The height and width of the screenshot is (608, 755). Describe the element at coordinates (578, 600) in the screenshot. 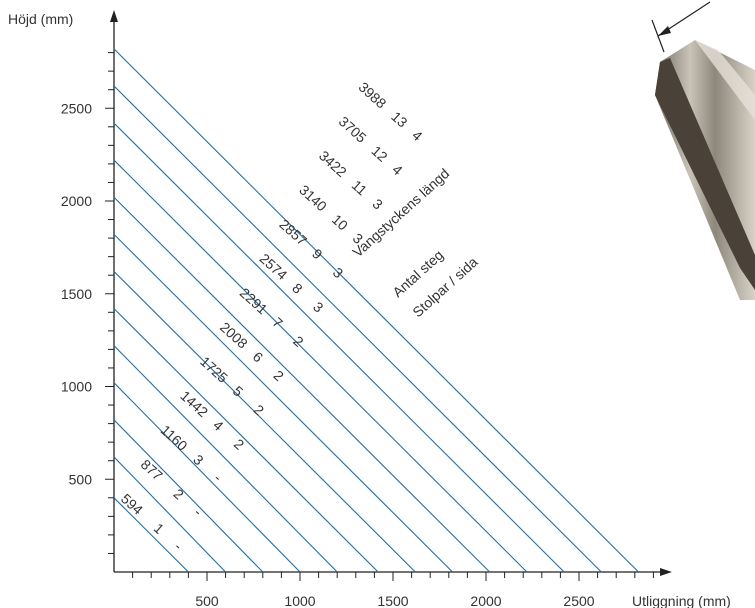

I see `x-tick-label: 2500` at that location.